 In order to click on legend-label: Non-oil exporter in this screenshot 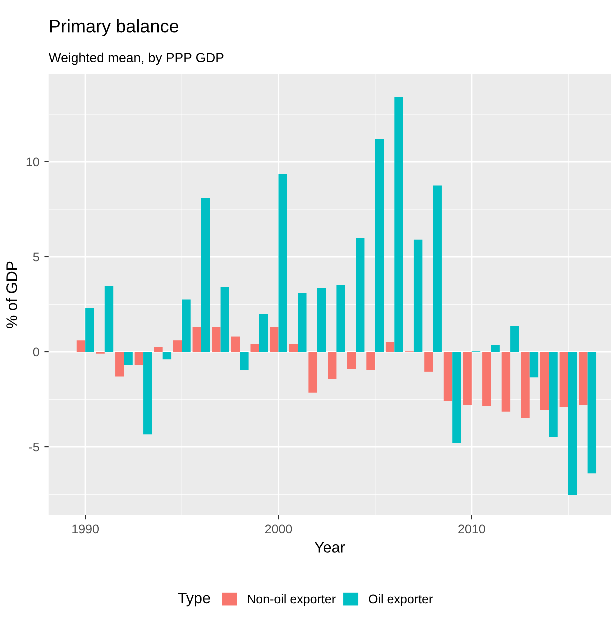, I will do `click(292, 600)`.